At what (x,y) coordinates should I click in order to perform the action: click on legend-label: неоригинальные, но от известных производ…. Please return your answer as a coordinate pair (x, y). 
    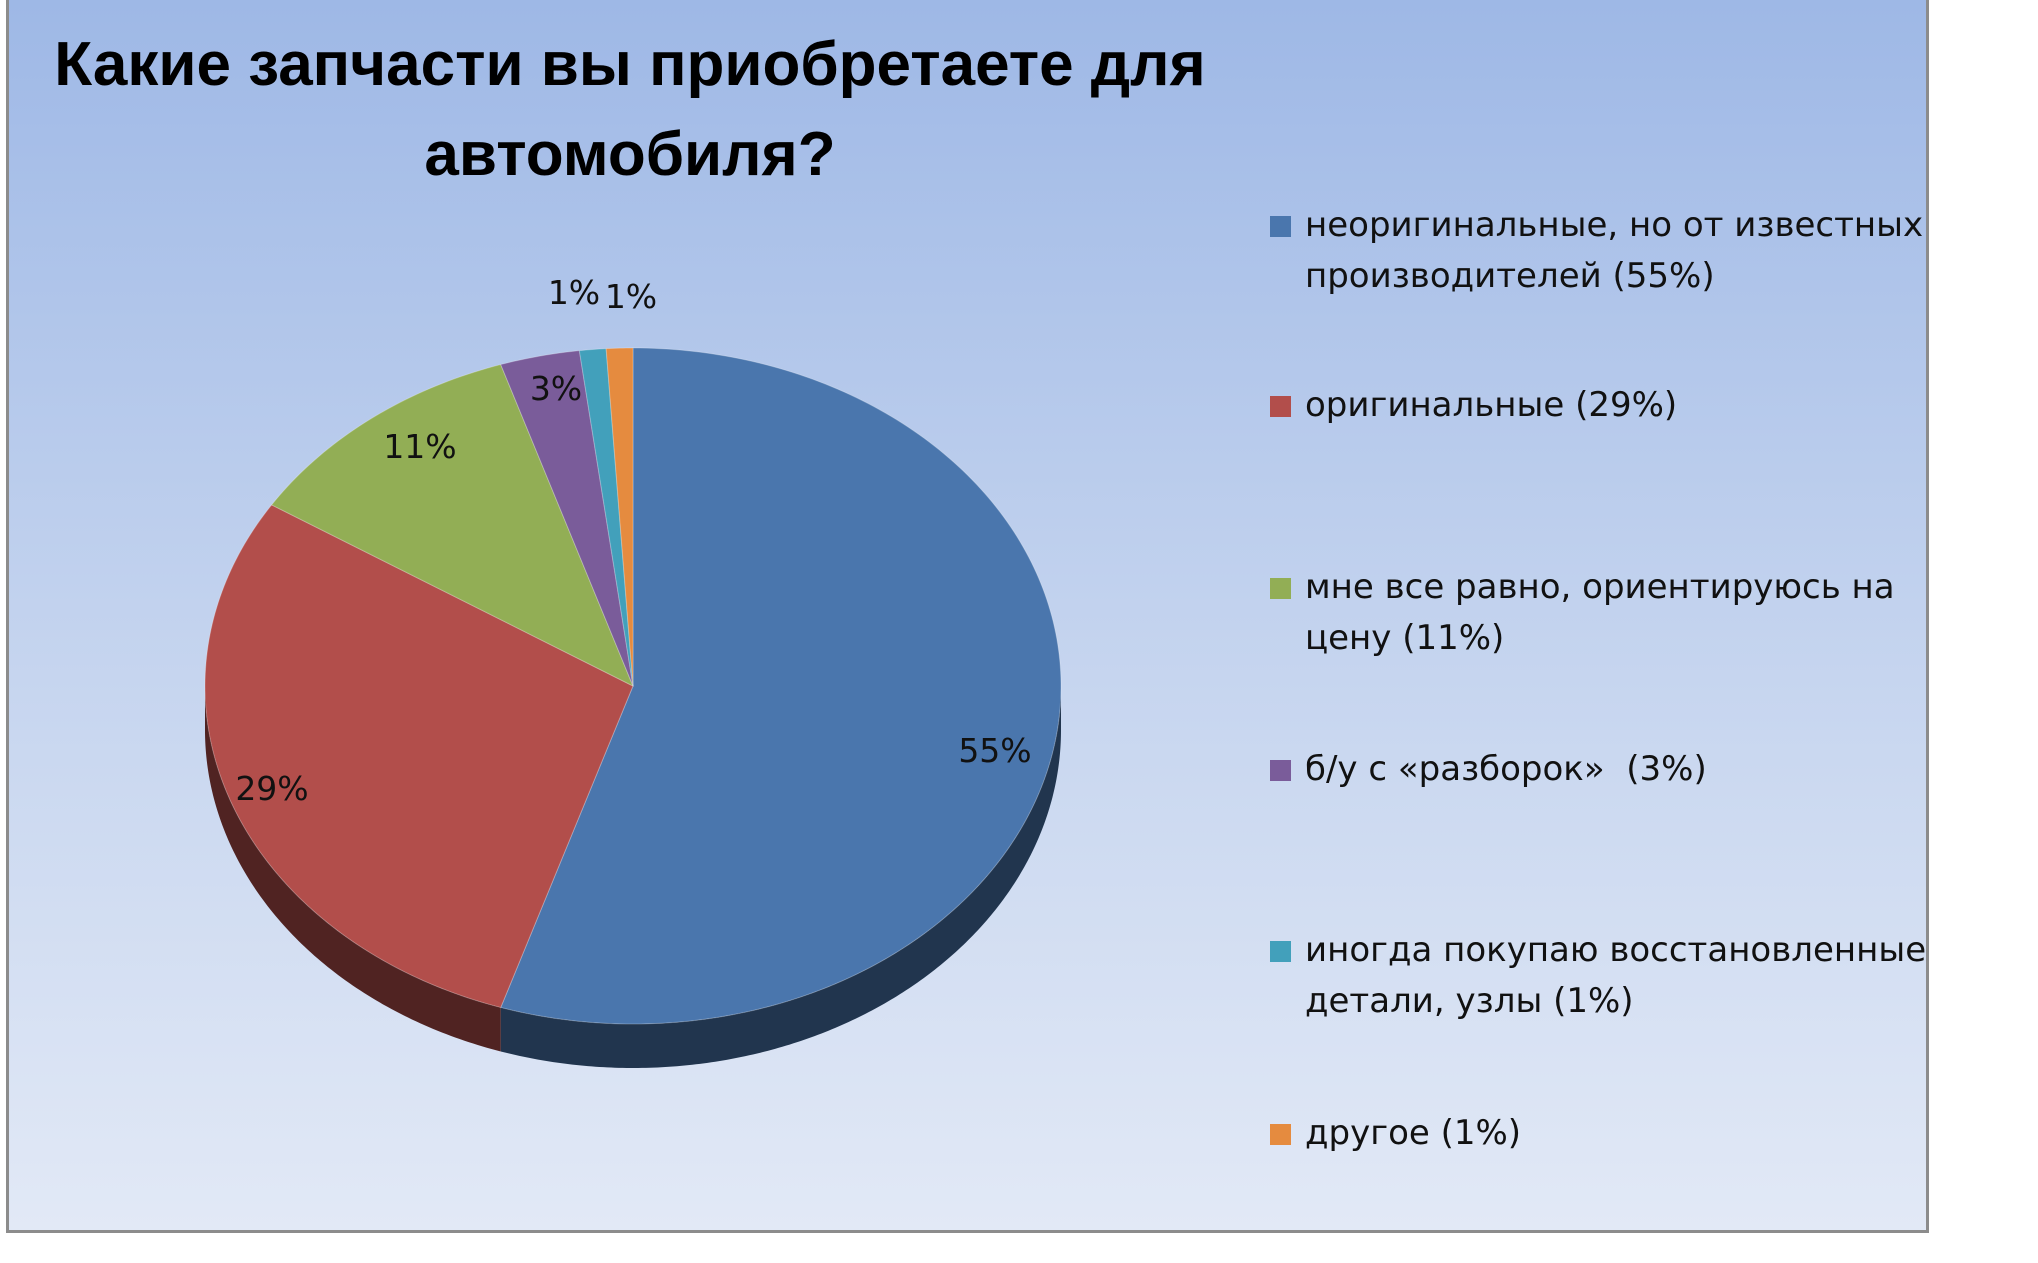
    Looking at the image, I should click on (1619, 250).